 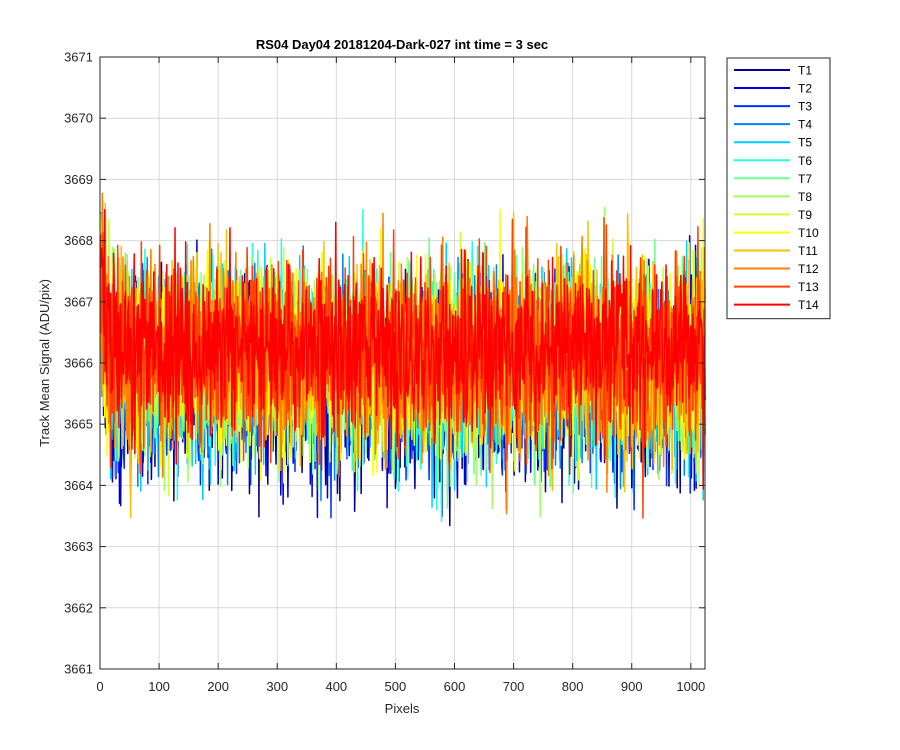 I want to click on y-tick-label: 3664, so click(x=78, y=485).